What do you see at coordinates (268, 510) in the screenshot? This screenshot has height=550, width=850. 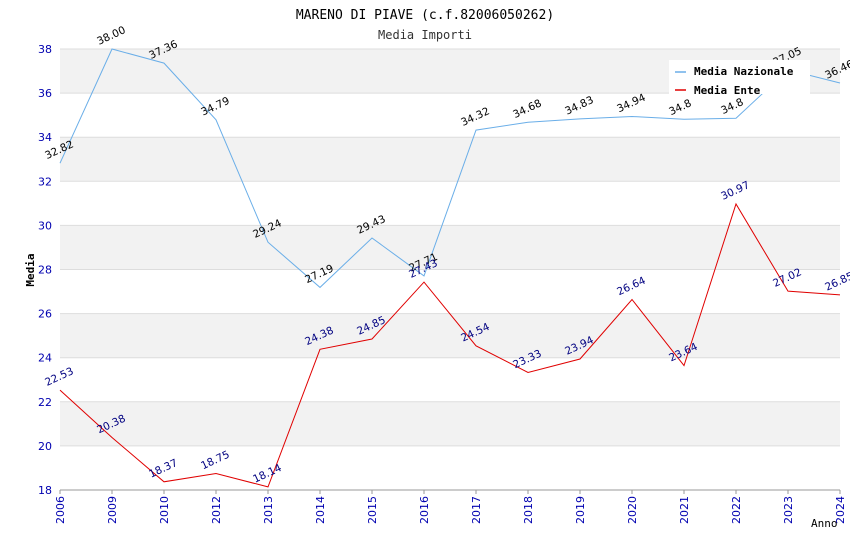 I see `x-tick-label: 2013` at bounding box center [268, 510].